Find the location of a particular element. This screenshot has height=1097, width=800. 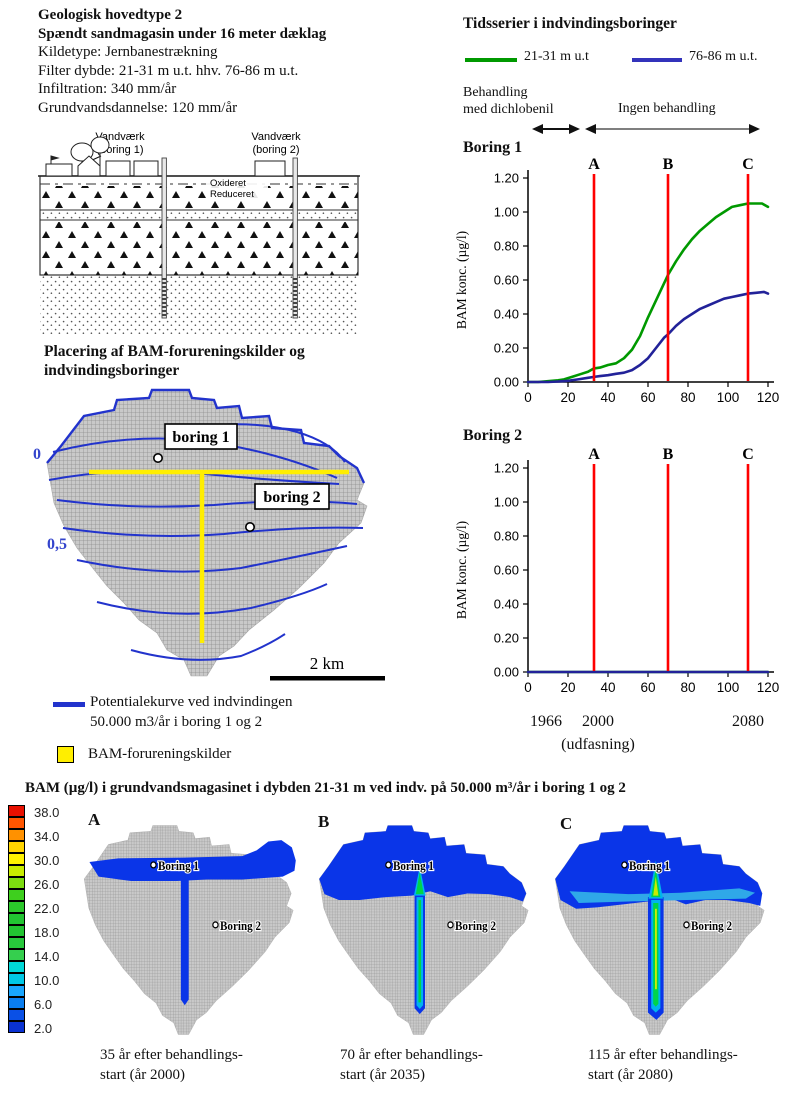

phaseout-note: (udfasning) is located at coordinates (598, 744).